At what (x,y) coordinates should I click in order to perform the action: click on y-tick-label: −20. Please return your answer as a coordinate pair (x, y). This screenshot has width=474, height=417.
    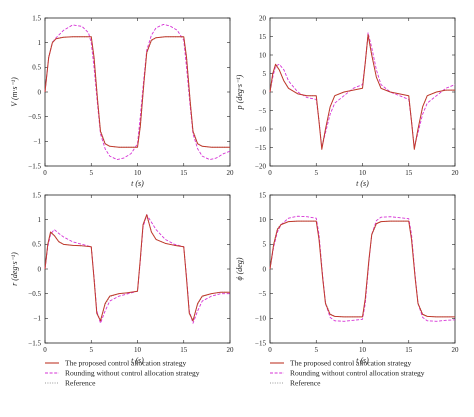
    Looking at the image, I should click on (260, 166).